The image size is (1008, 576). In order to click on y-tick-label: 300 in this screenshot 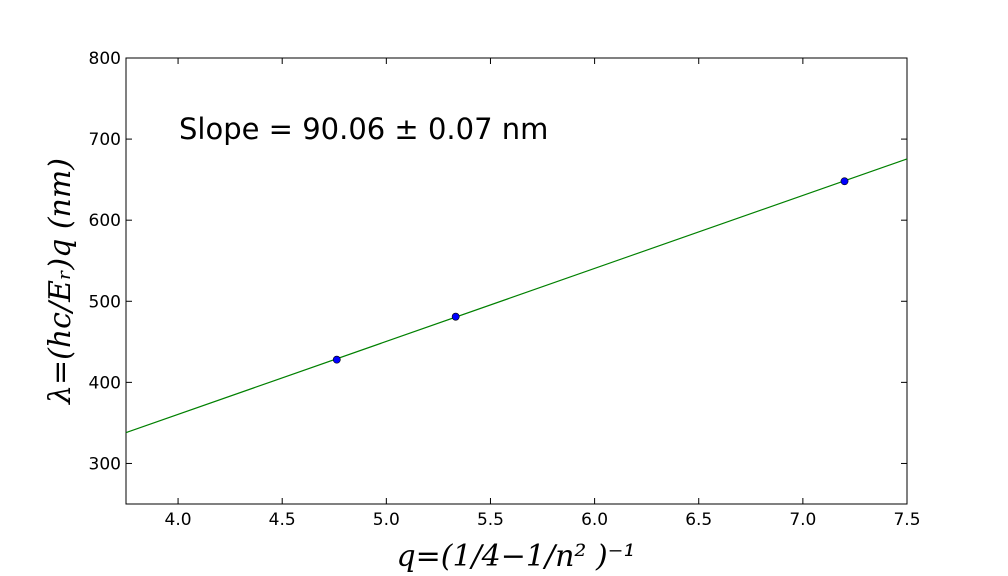, I will do `click(105, 464)`.